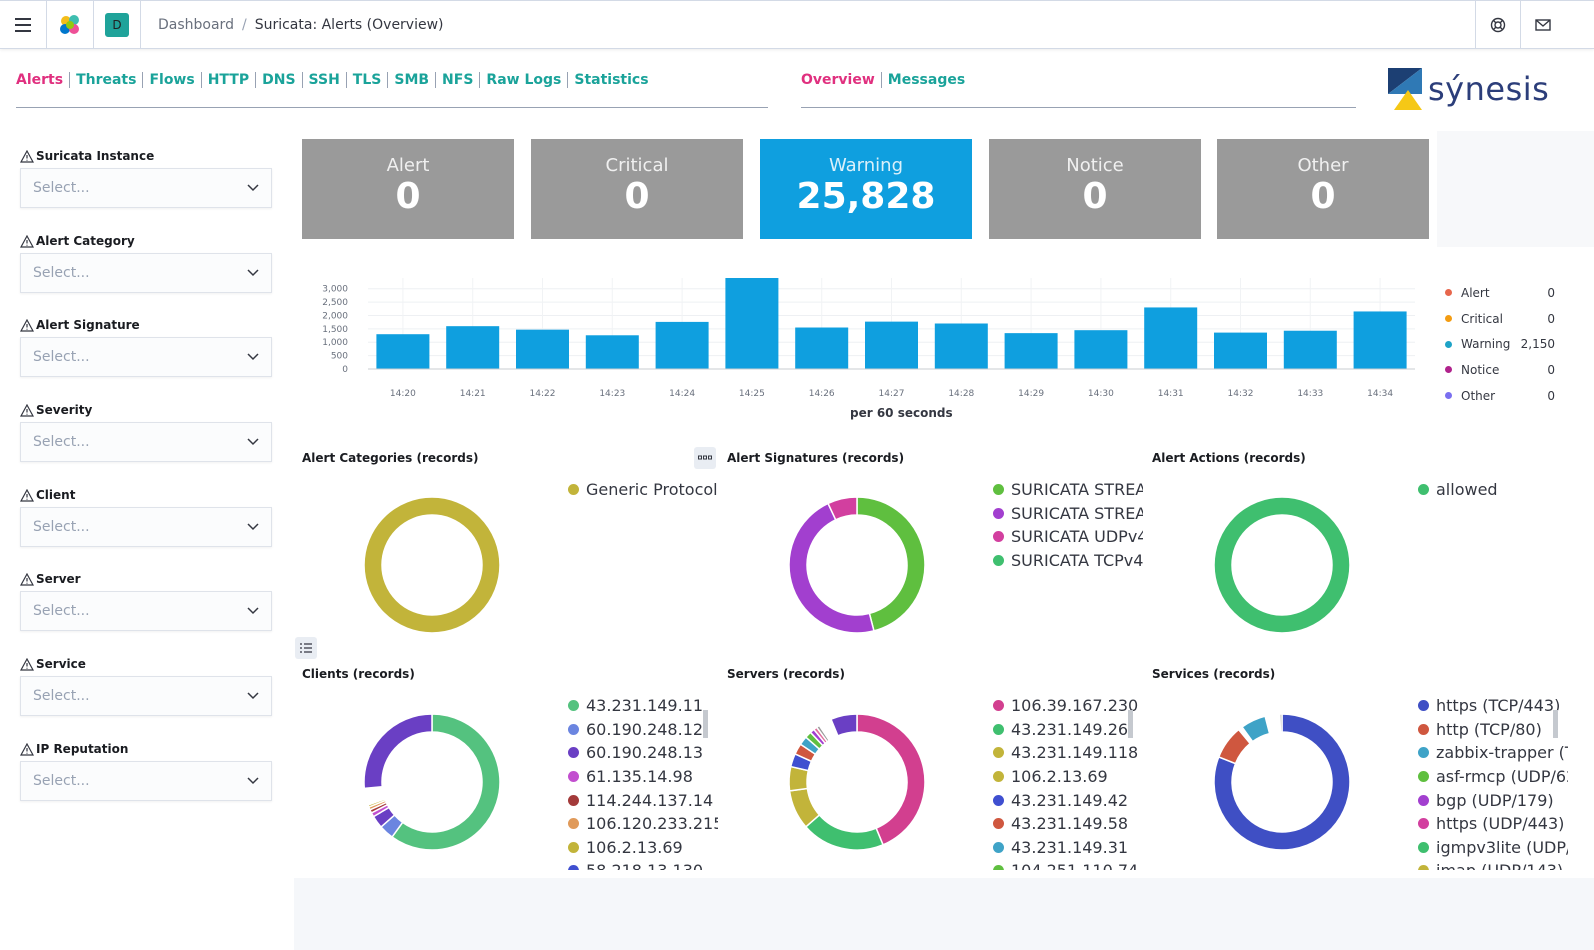 This screenshot has height=950, width=1594. Describe the element at coordinates (643, 706) in the screenshot. I see `legend-item: 43.231.149.11` at that location.